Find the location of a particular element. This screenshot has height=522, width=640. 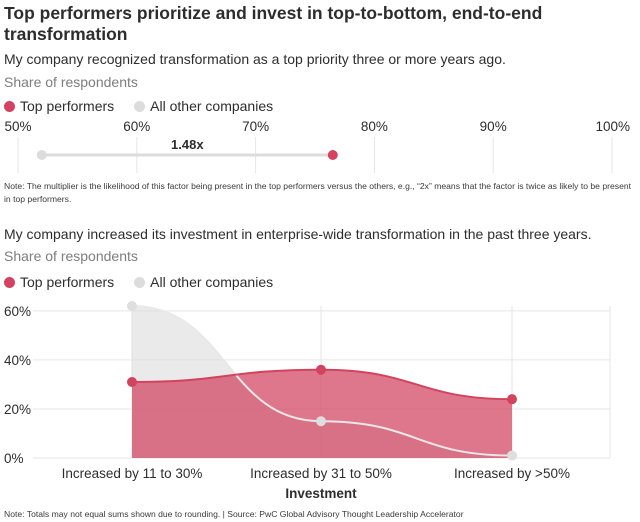

y-tick-label: 60% is located at coordinates (17, 311).